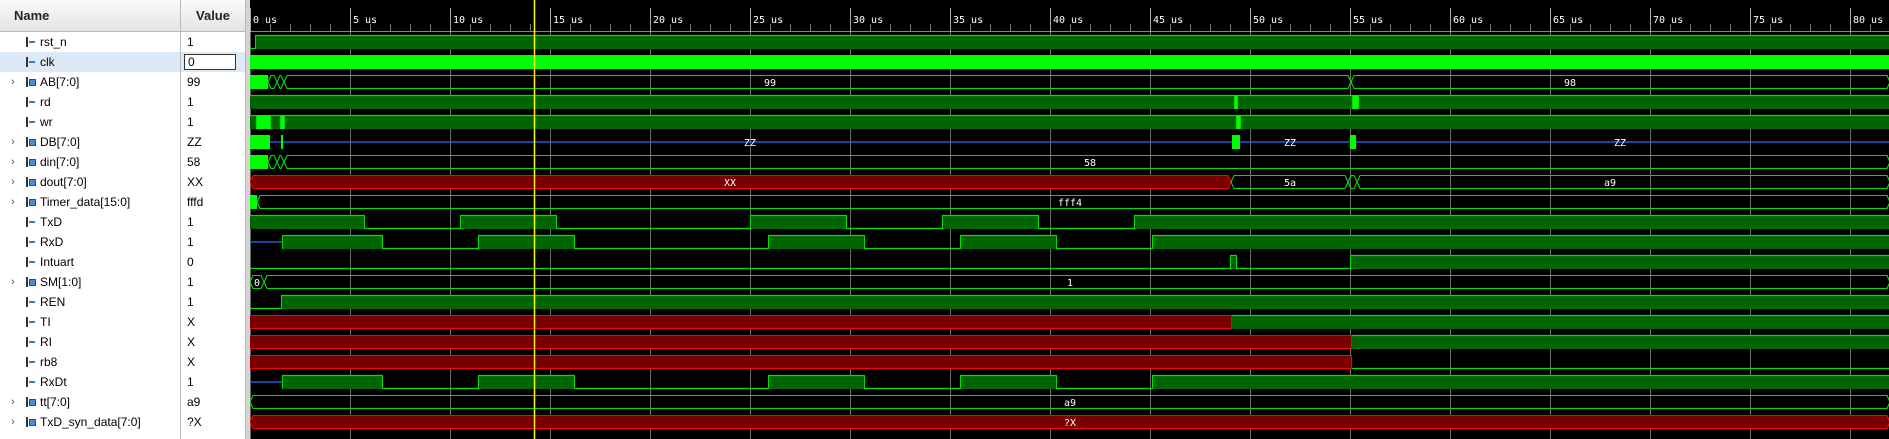 This screenshot has height=439, width=1889. Describe the element at coordinates (90, 102) in the screenshot. I see `signal-row: rd` at that location.